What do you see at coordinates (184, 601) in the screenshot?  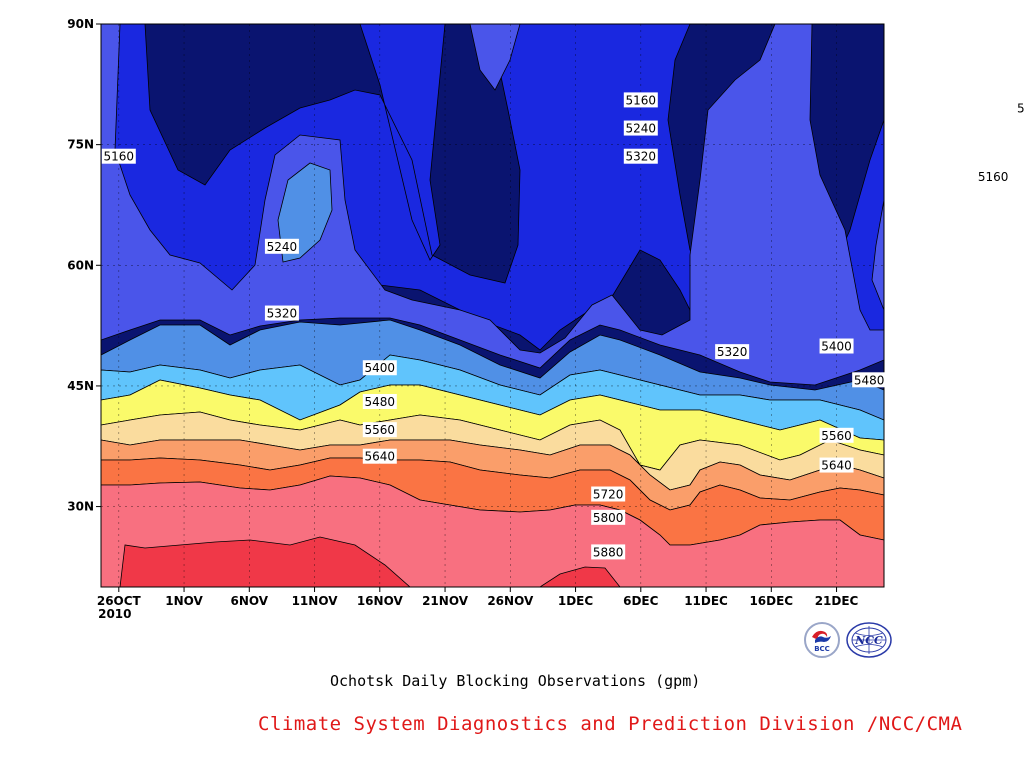 I see `x-tick-label: 1NOV` at bounding box center [184, 601].